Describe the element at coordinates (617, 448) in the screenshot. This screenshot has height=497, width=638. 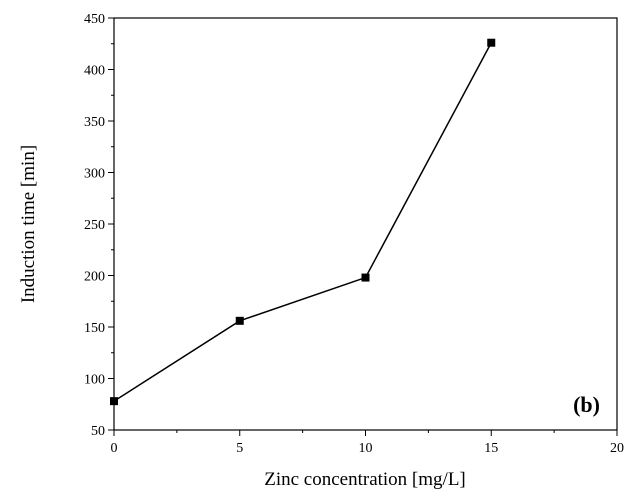
I see `x-tick-label: 20` at that location.